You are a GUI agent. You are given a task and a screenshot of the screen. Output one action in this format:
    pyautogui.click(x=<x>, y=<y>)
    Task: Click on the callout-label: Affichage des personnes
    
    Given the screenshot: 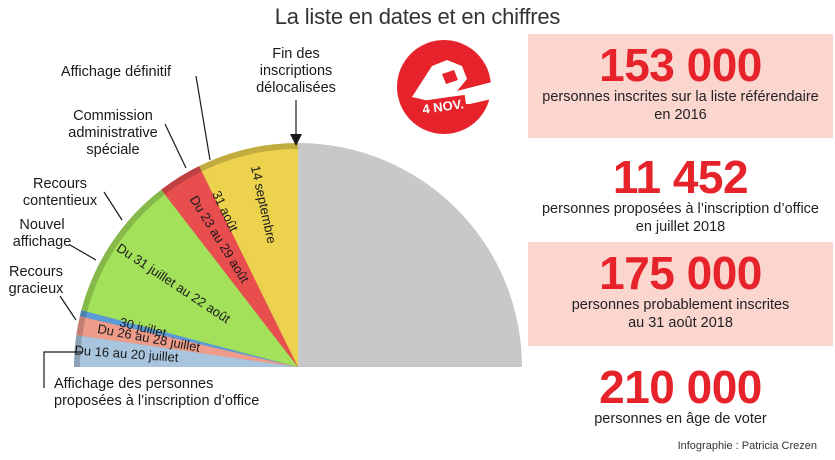 What is the action you would take?
    pyautogui.click(x=133, y=384)
    